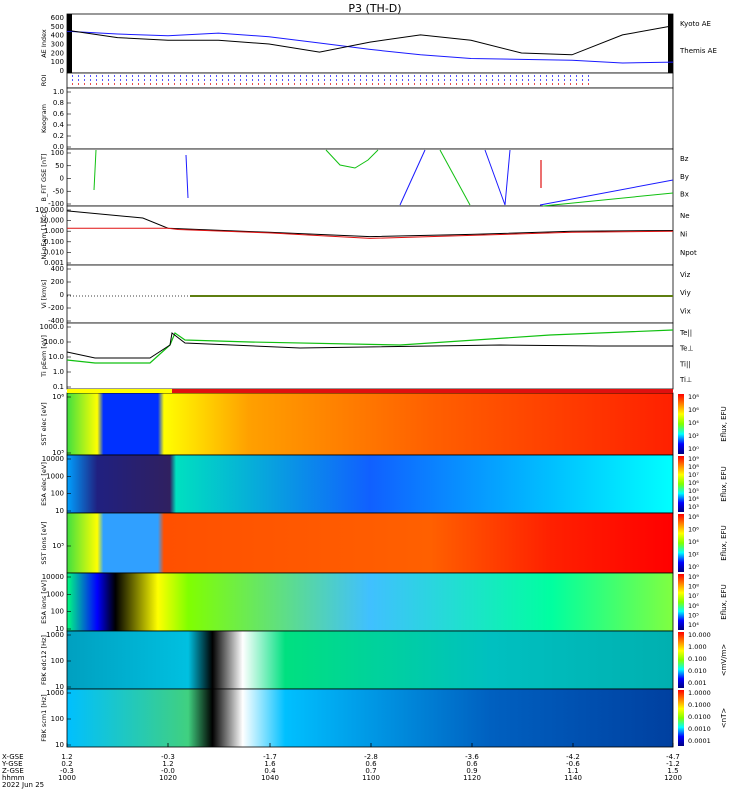 This screenshot has width=750, height=800. What do you see at coordinates (684, 195) in the screenshot?
I see `legend-bfit: Bx` at bounding box center [684, 195].